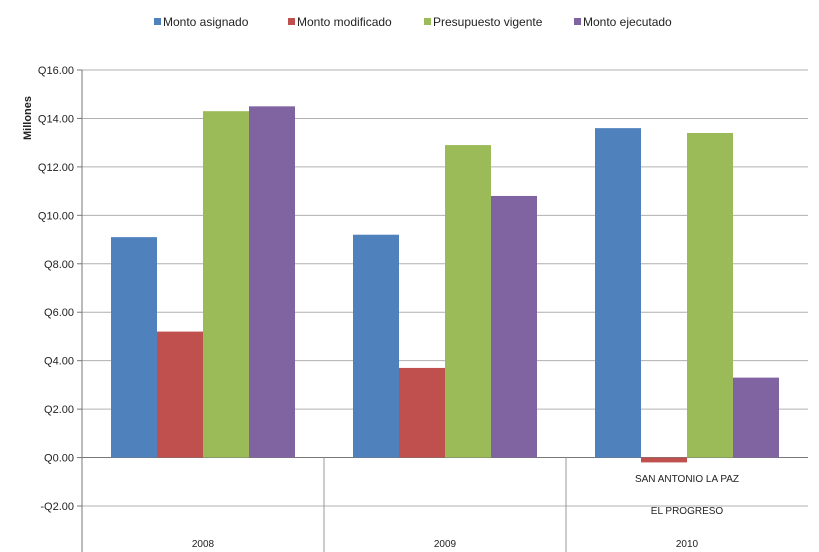 The height and width of the screenshot is (552, 819). What do you see at coordinates (203, 544) in the screenshot?
I see `x-category-label: 2008` at bounding box center [203, 544].